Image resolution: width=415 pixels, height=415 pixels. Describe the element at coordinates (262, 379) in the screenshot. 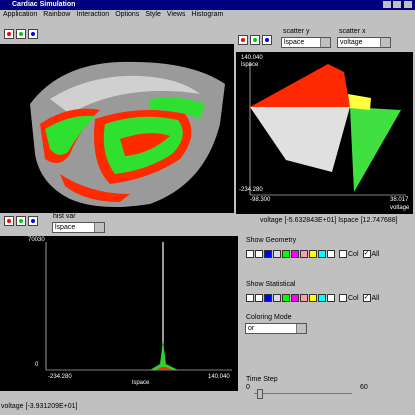

I see `time-step-label: Time Step` at that location.